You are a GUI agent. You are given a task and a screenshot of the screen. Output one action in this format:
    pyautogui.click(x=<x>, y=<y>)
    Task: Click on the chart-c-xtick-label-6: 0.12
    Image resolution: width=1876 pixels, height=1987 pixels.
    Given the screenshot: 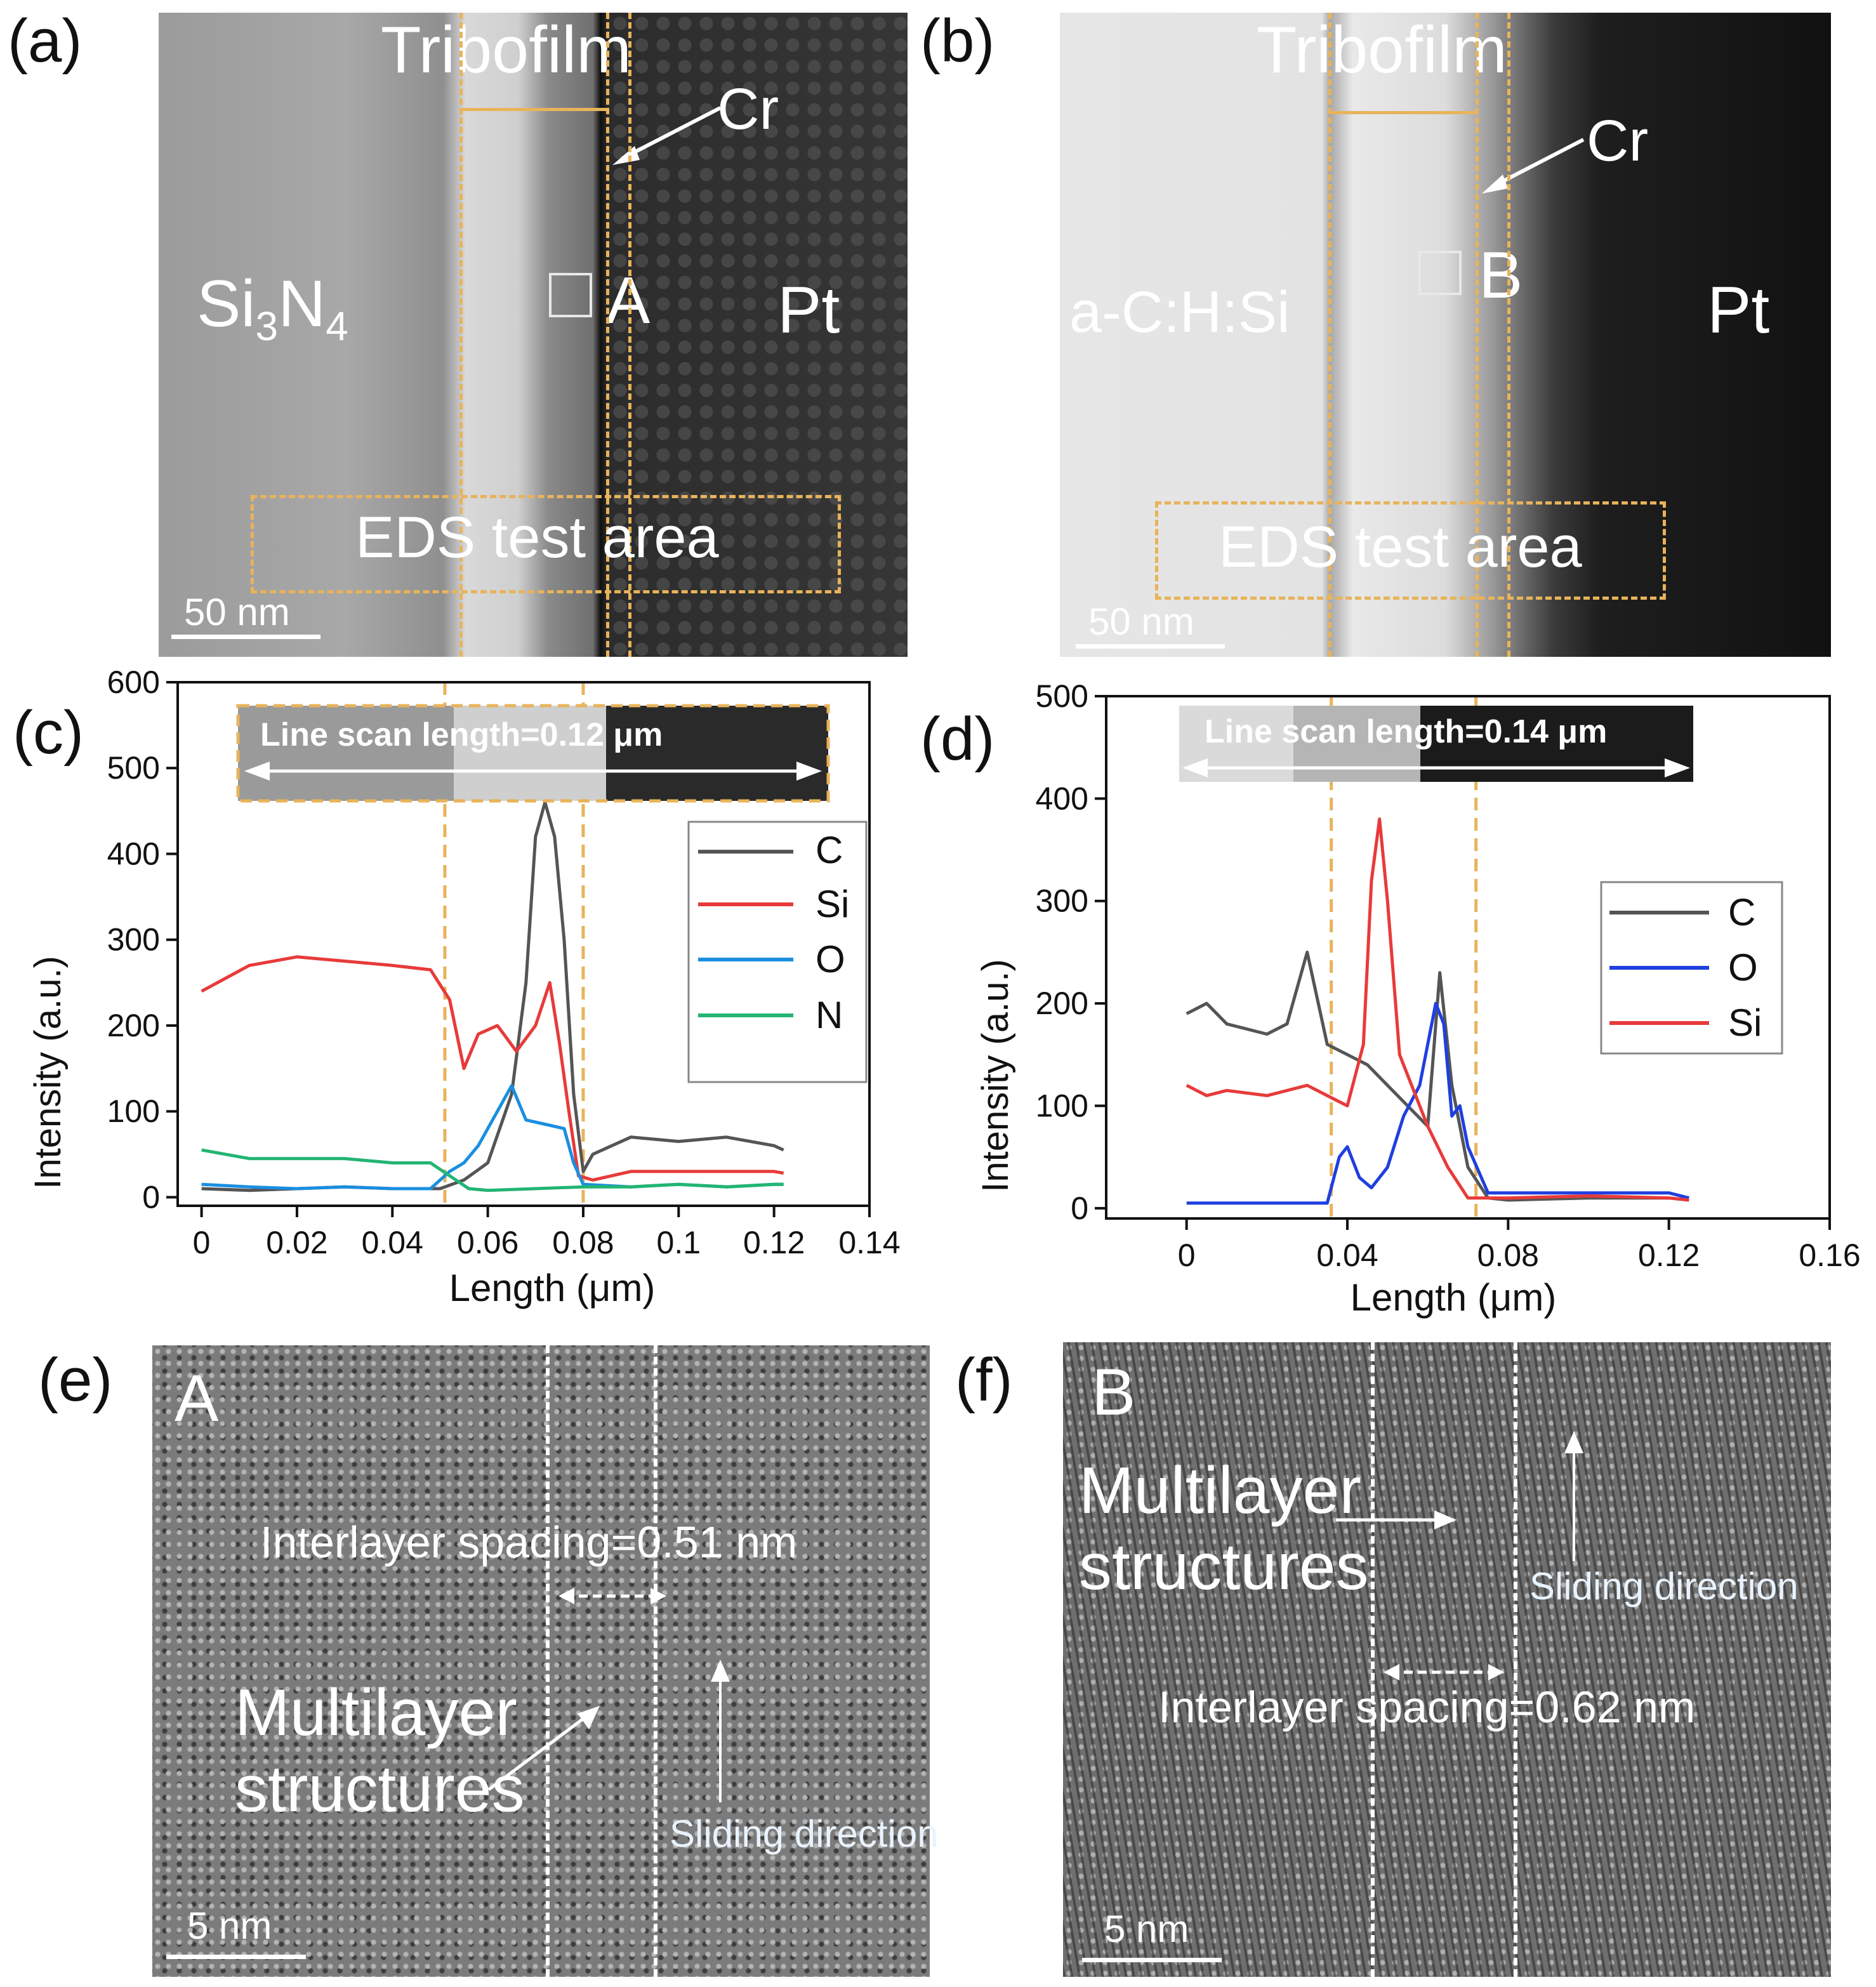 What is the action you would take?
    pyautogui.click(x=774, y=1242)
    